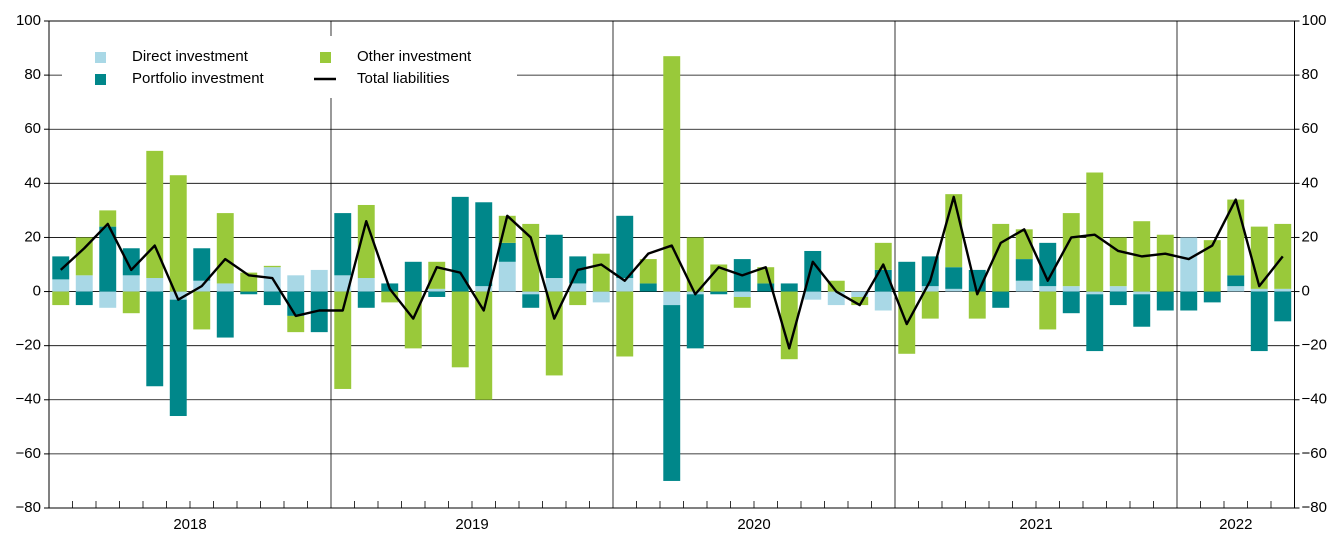 Image resolution: width=1336 pixels, height=536 pixels. What do you see at coordinates (32, 182) in the screenshot?
I see `y-tick-label: 40` at bounding box center [32, 182].